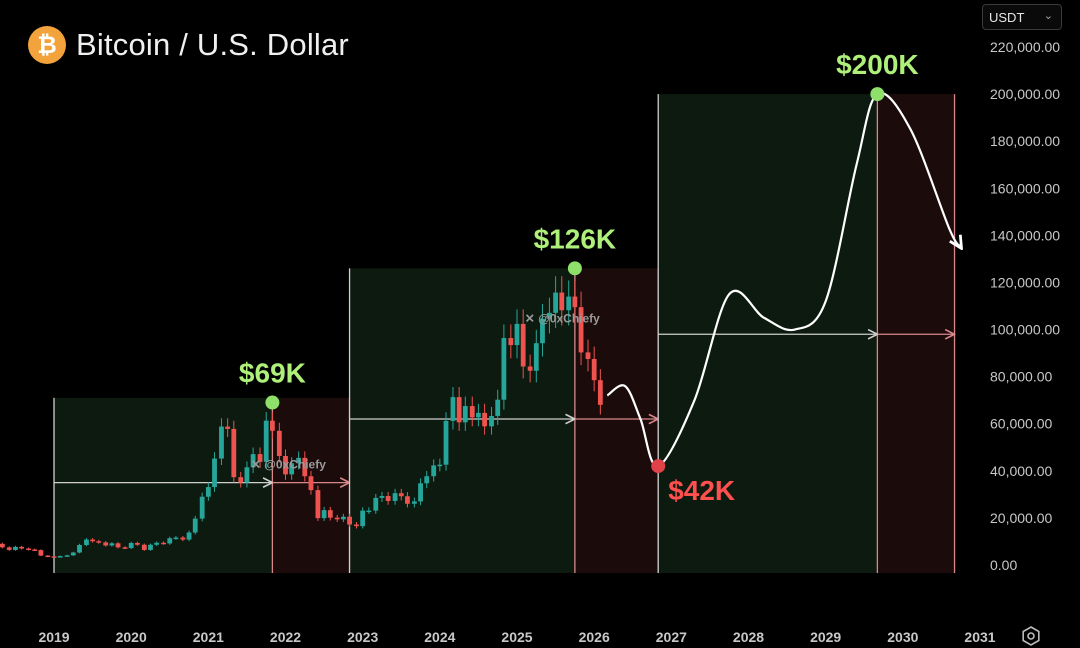  What do you see at coordinates (439, 637) in the screenshot?
I see `x-tick-label: 2024` at bounding box center [439, 637].